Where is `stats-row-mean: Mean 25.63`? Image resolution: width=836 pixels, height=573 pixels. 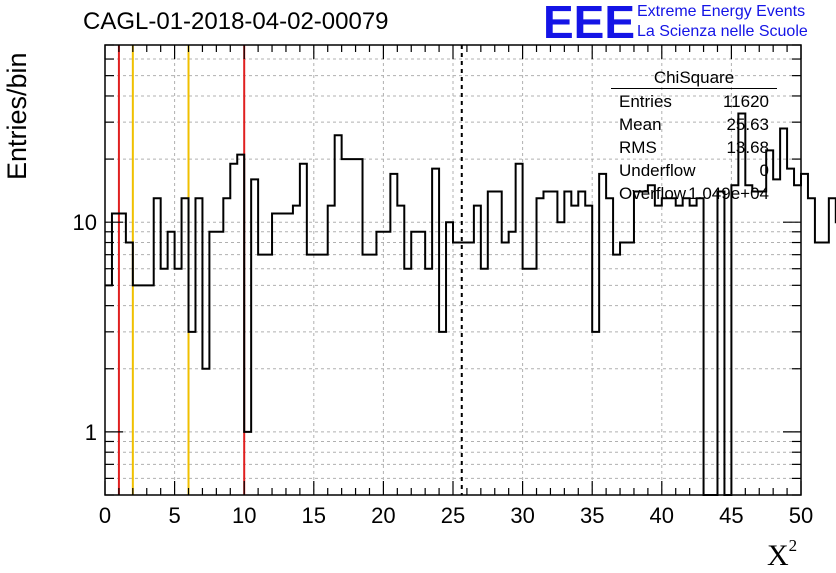 stats-row-mean: Mean 25.63 is located at coordinates (694, 126).